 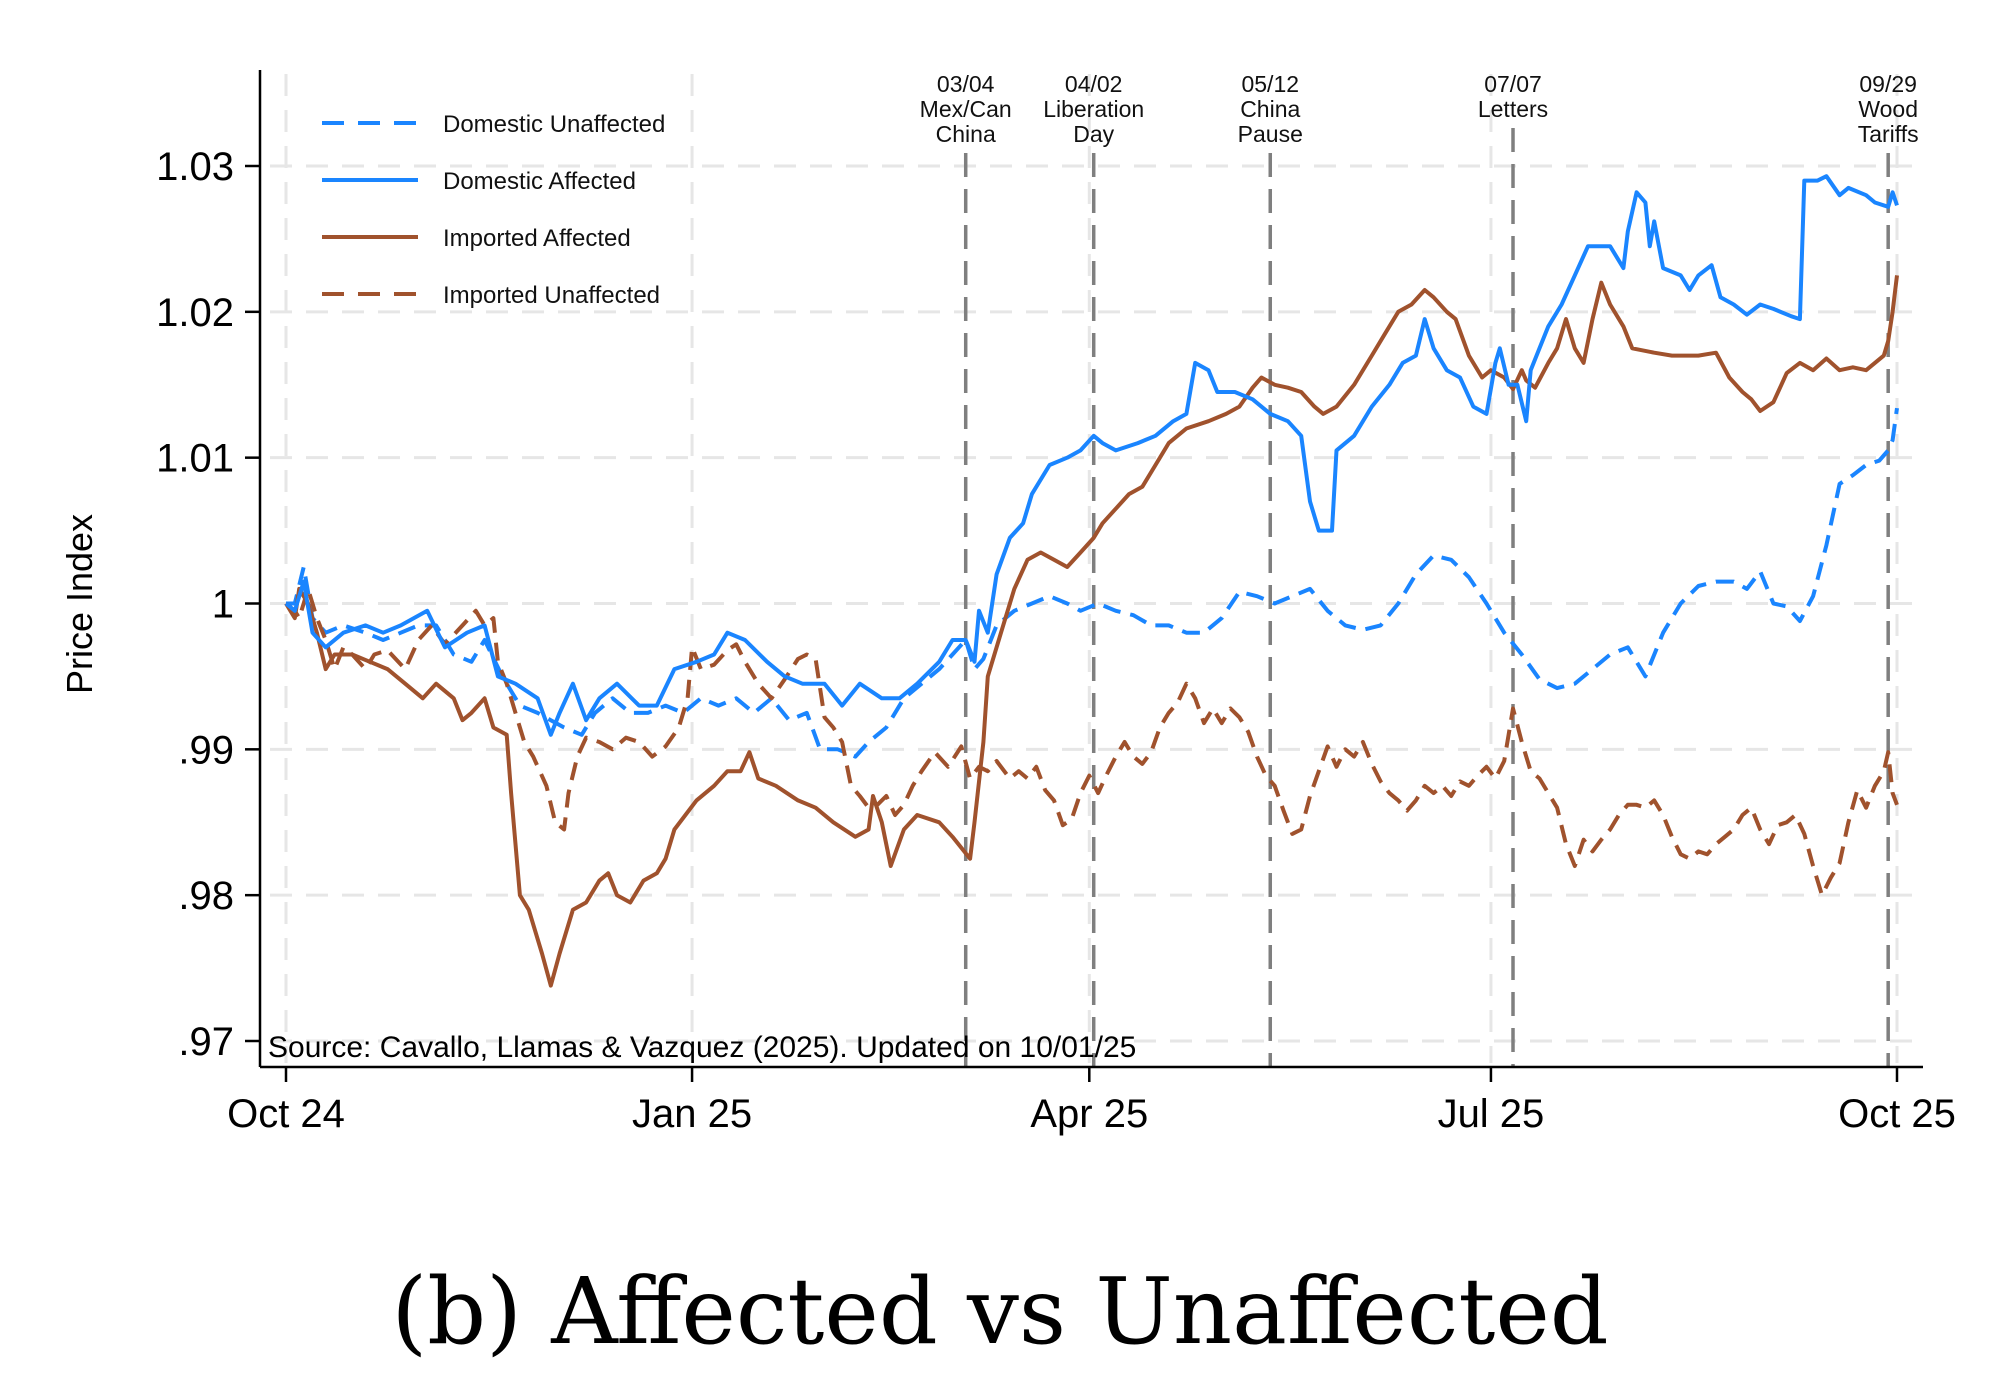 What do you see at coordinates (537, 238) in the screenshot?
I see `legend-label: Imported Affected` at bounding box center [537, 238].